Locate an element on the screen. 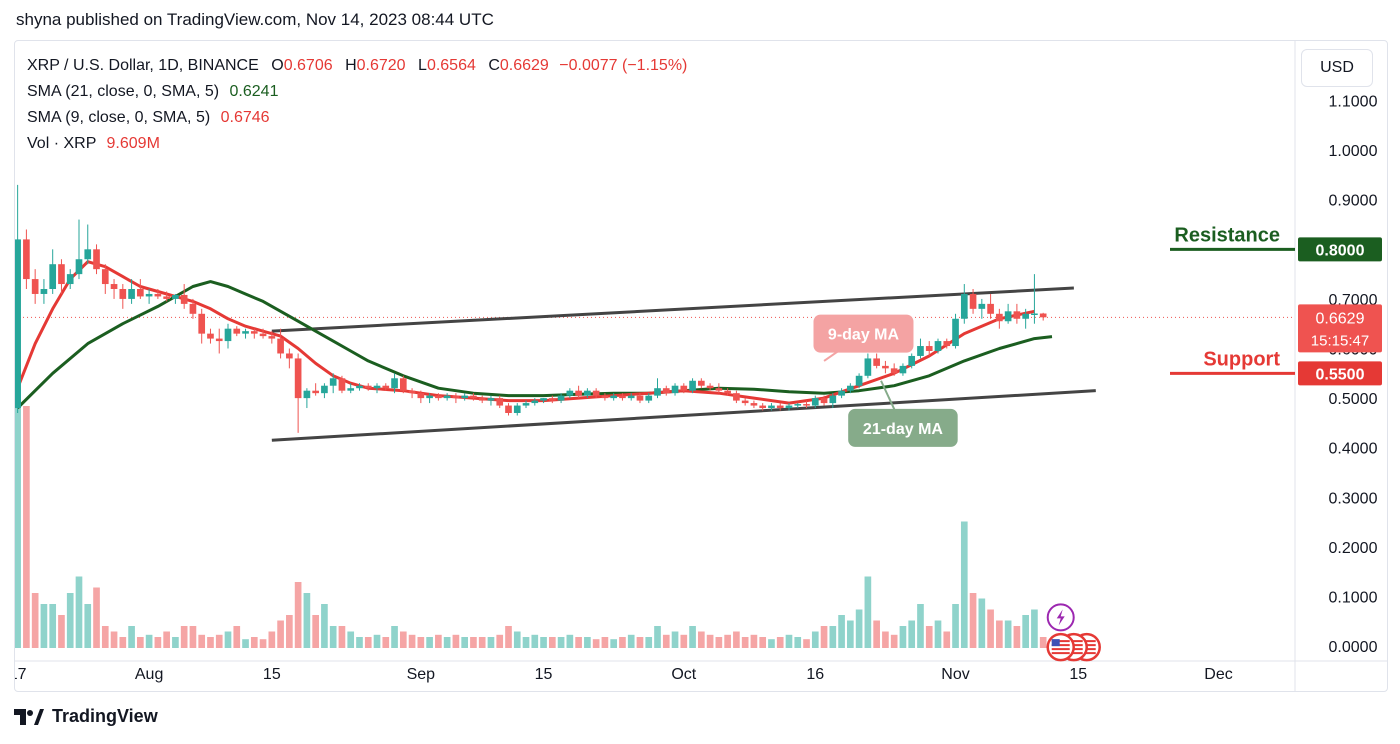  y-tick-label: 0.5000 is located at coordinates (1353, 399).